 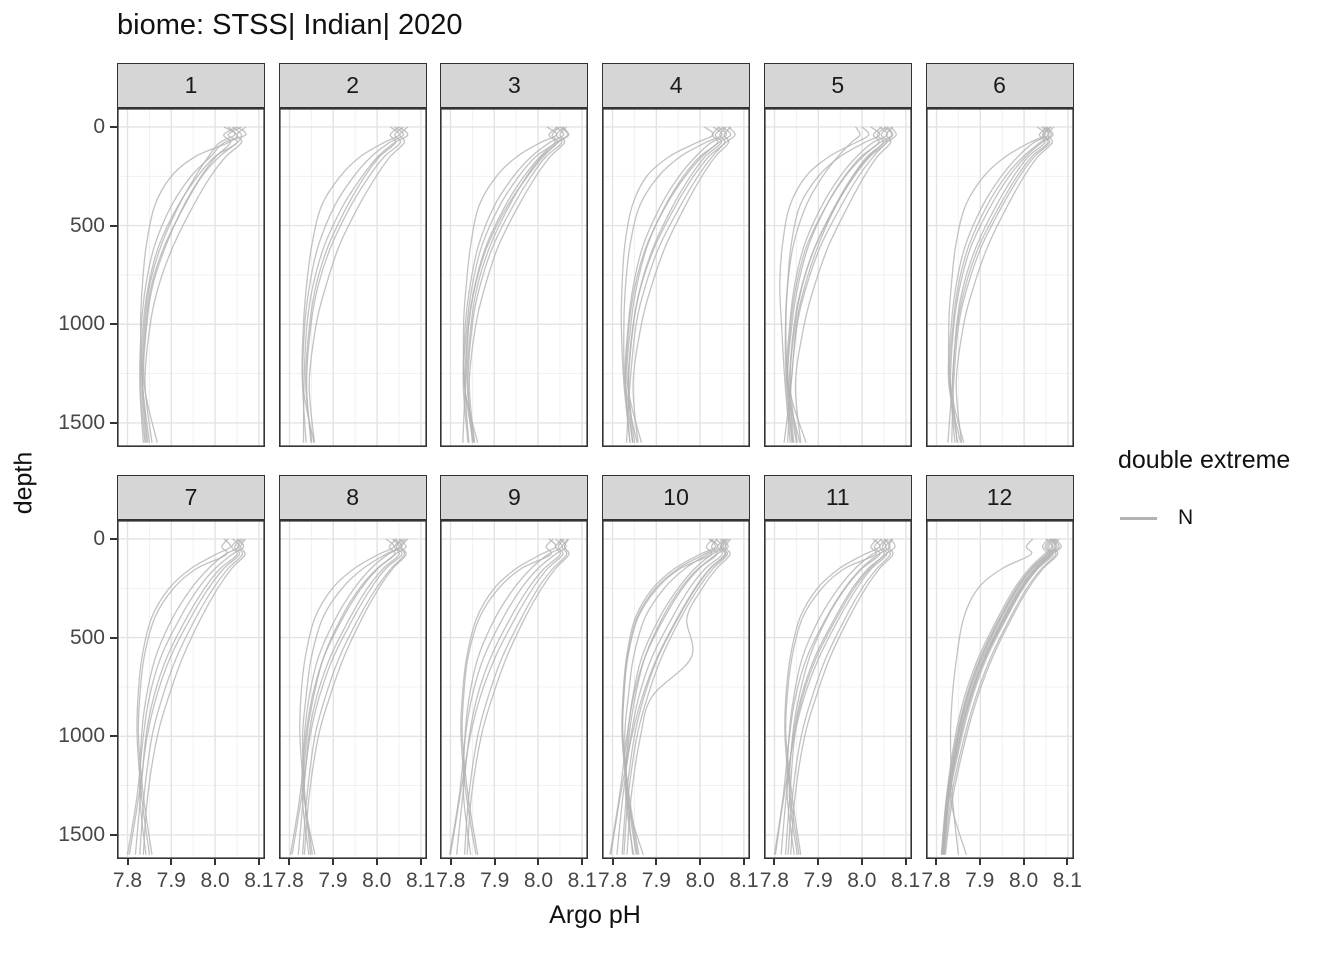 What do you see at coordinates (676, 497) in the screenshot?
I see `facet-strip-10: 10` at bounding box center [676, 497].